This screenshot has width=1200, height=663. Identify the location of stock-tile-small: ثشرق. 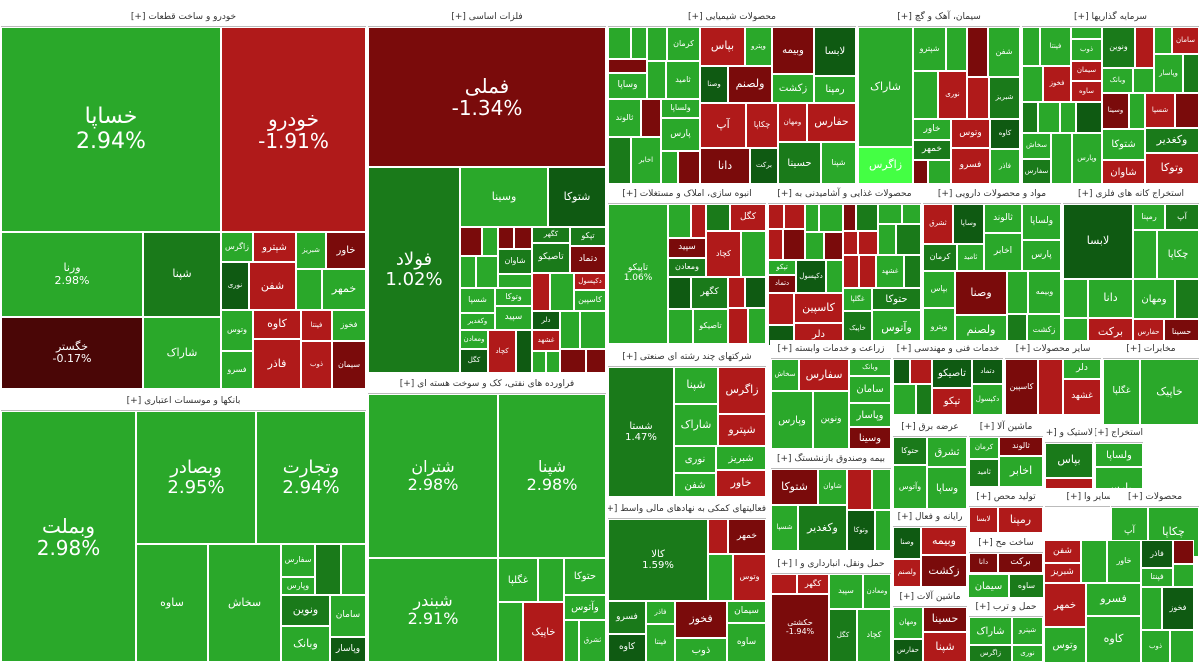
(947, 452).